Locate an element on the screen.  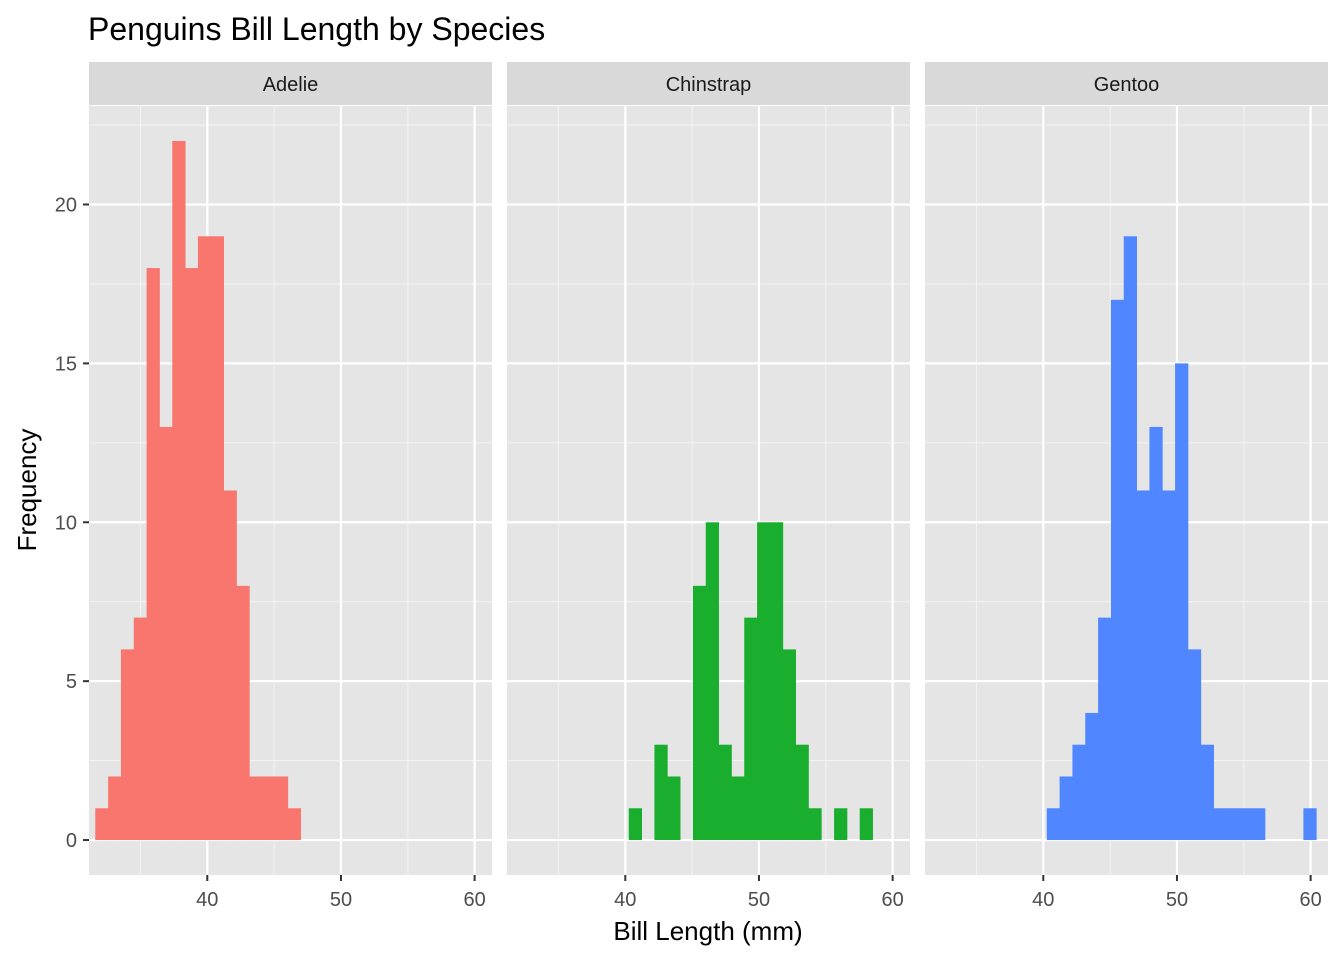
strip-label: Gentoo is located at coordinates (1127, 85).